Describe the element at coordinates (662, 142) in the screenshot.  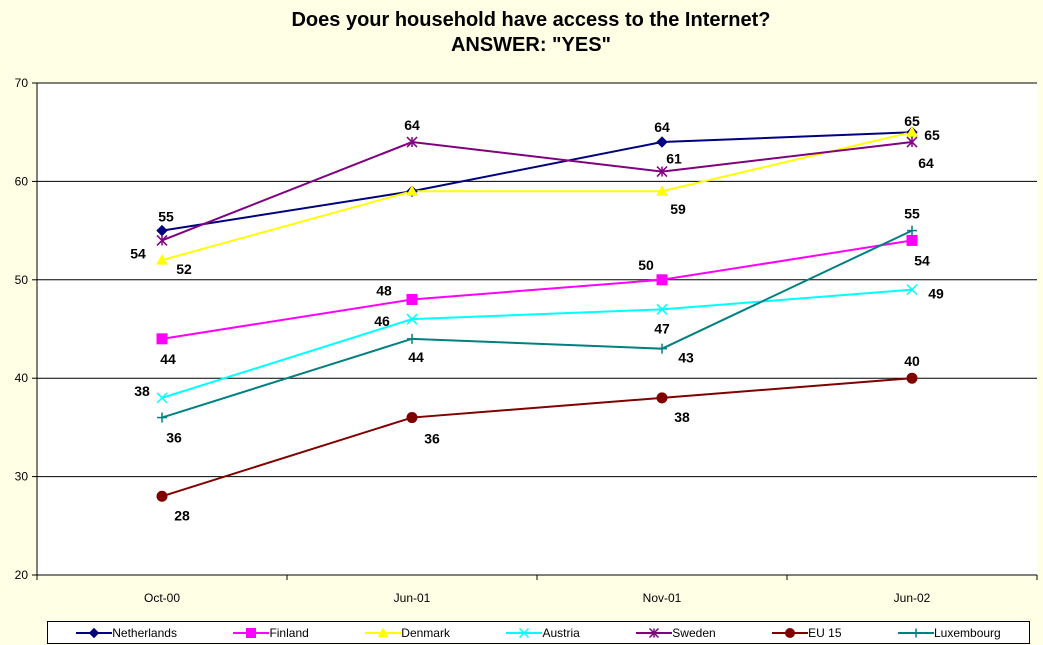
I see `data-point-netherlands` at that location.